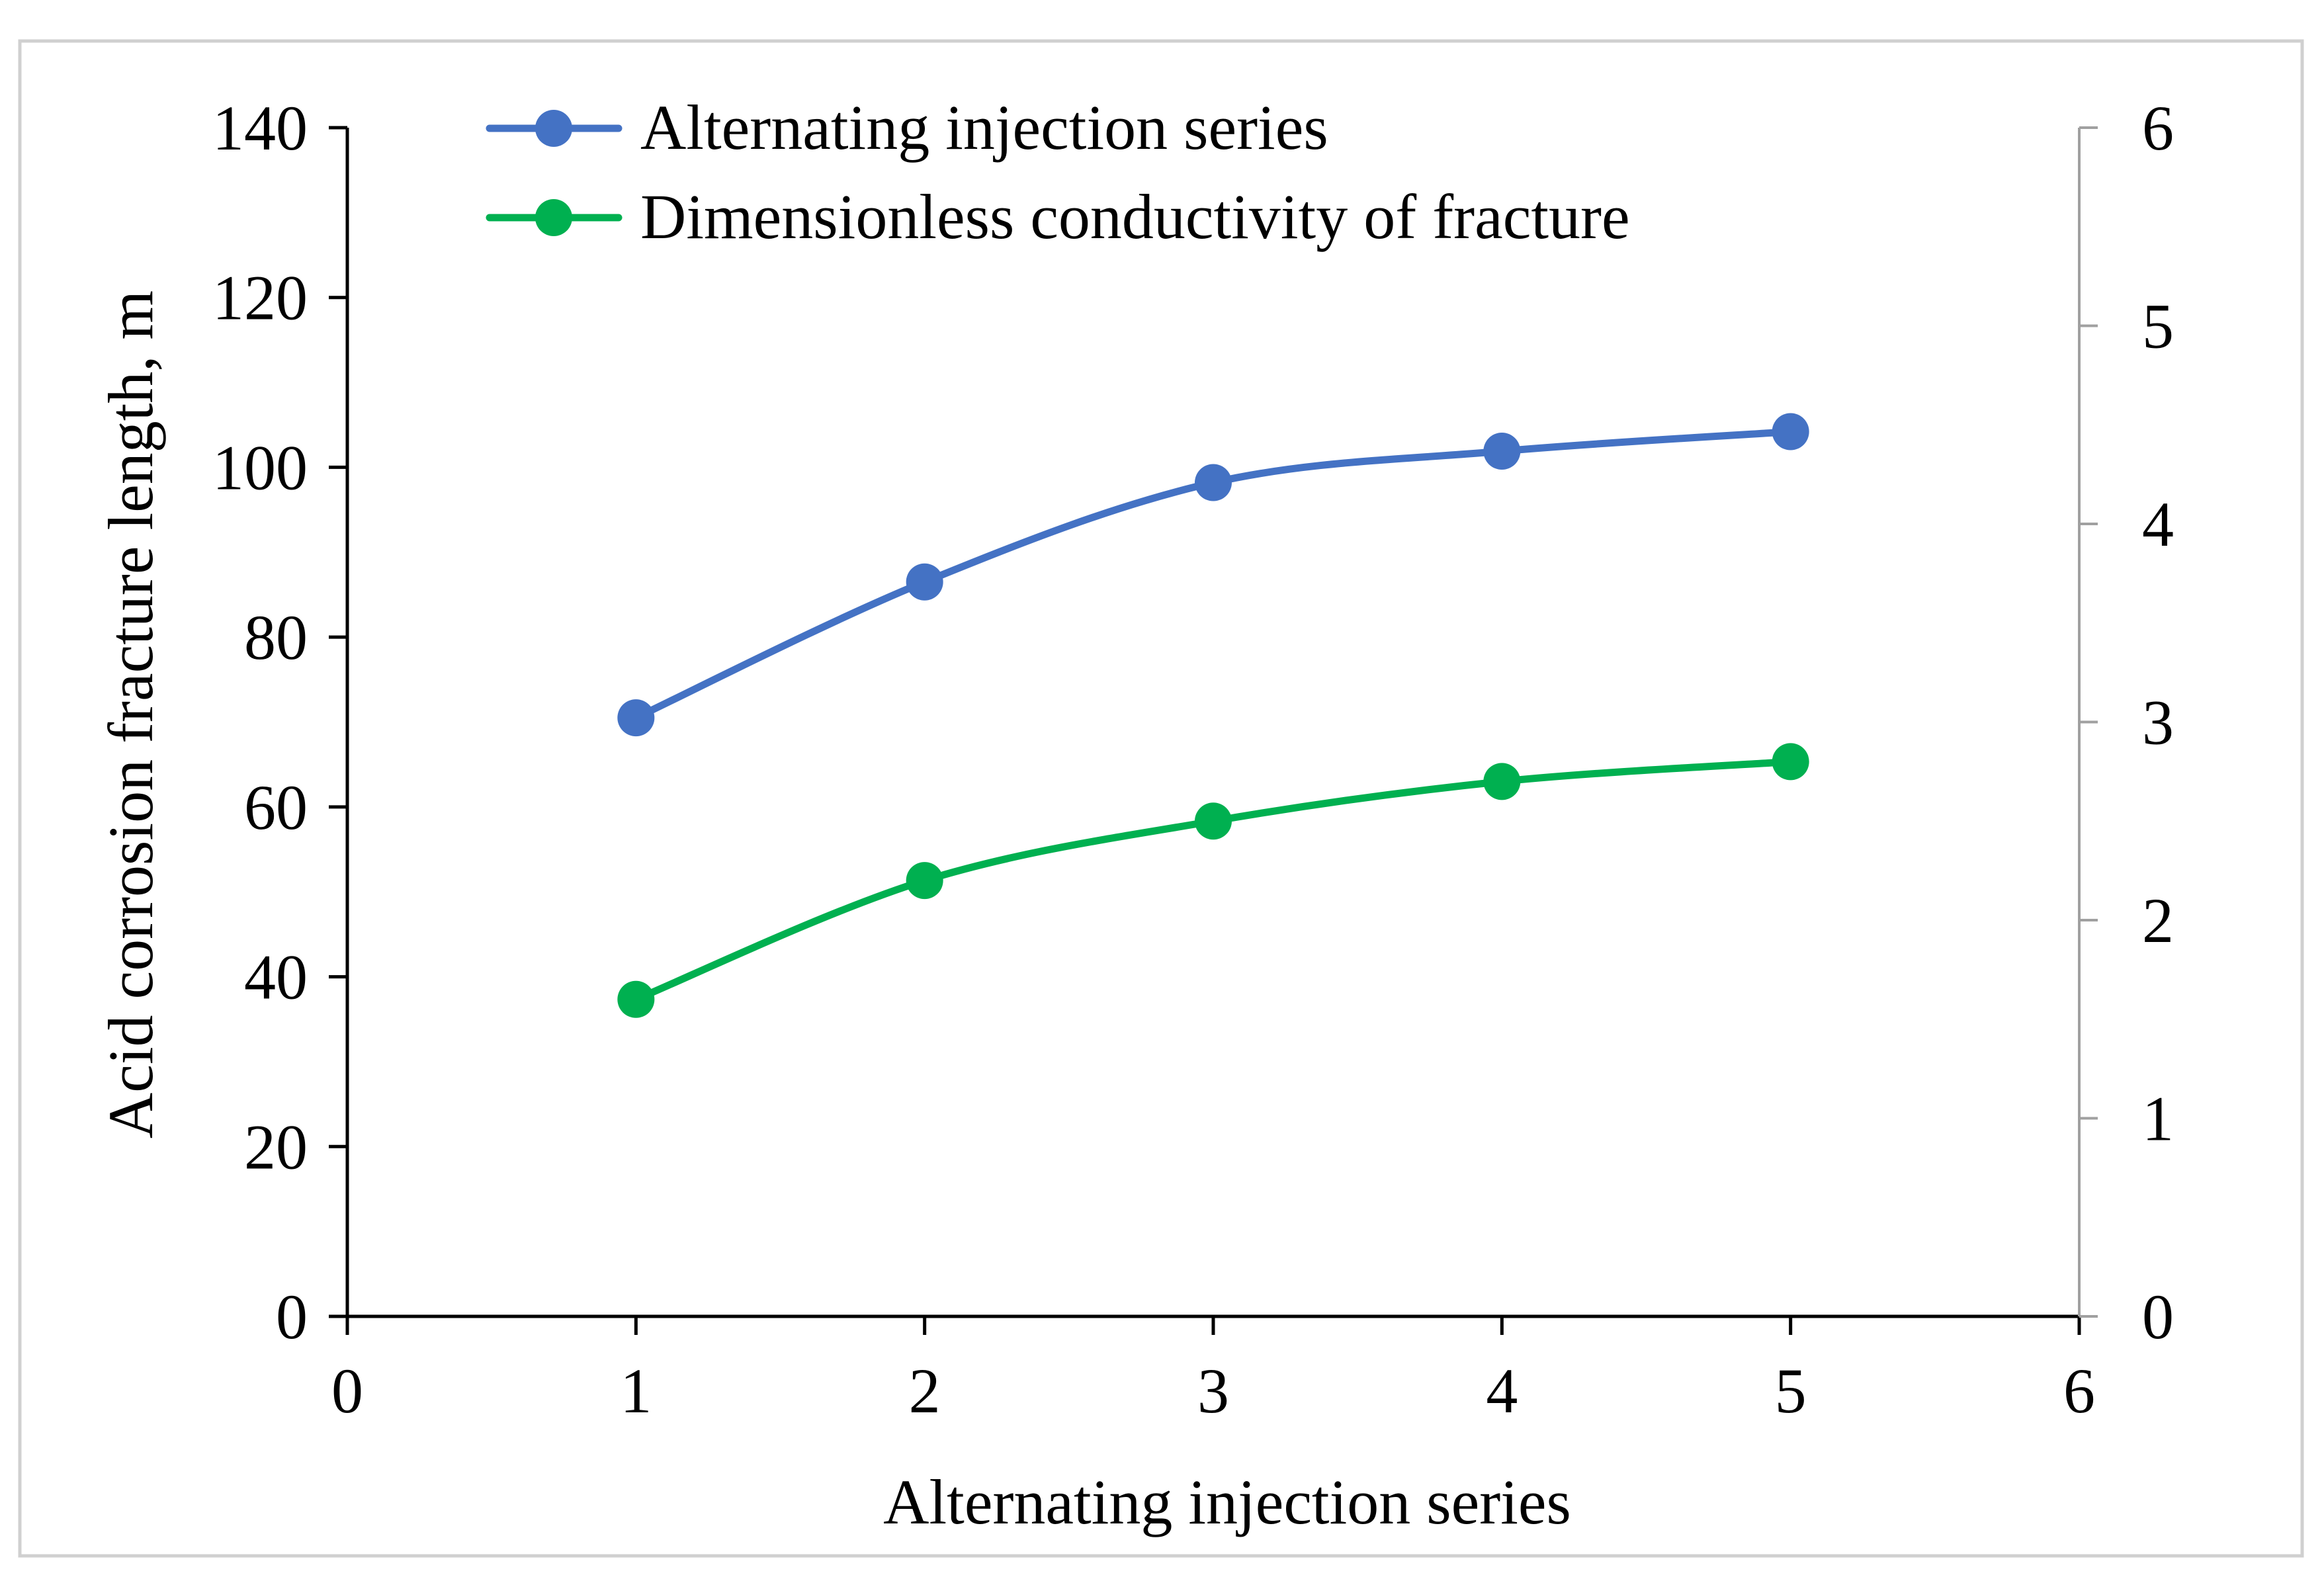  Describe the element at coordinates (2158, 1119) in the screenshot. I see `y2-tick-label: 1` at that location.